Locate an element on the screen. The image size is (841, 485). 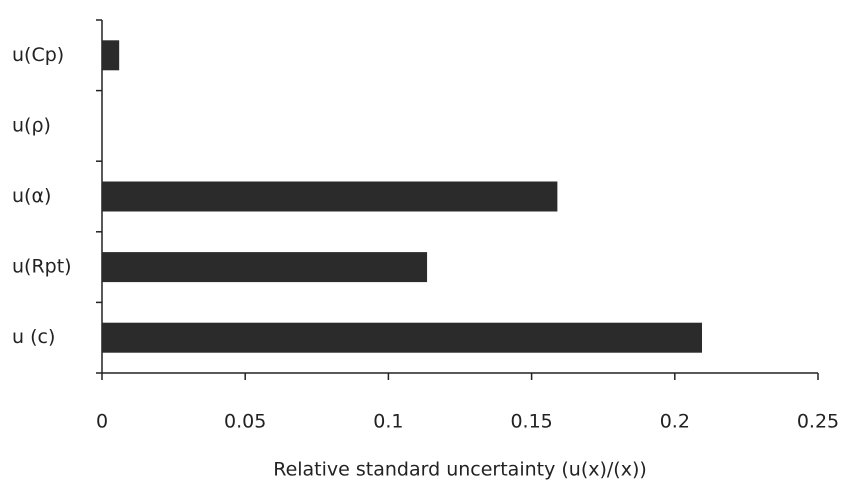
y-tick-label: u(ρ) is located at coordinates (31, 125).